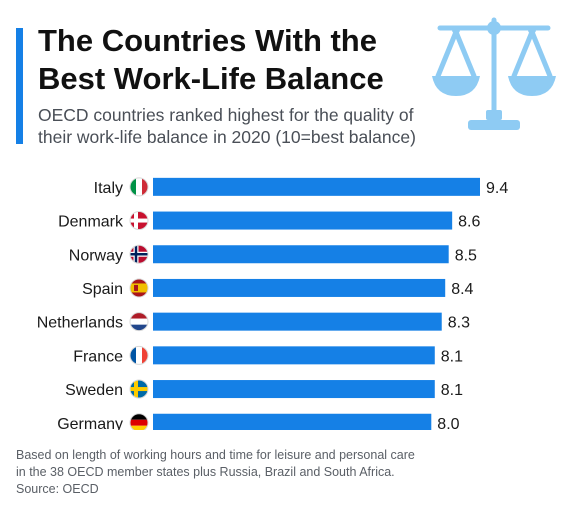 This screenshot has width=566, height=508. Describe the element at coordinates (139, 389) in the screenshot. I see `sweden-flag-icon` at that location.